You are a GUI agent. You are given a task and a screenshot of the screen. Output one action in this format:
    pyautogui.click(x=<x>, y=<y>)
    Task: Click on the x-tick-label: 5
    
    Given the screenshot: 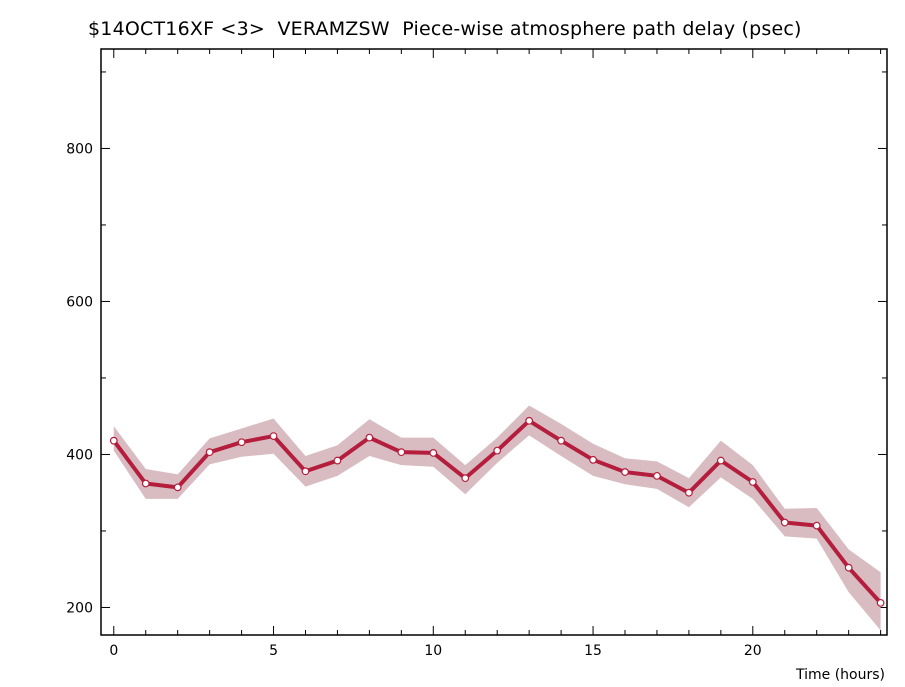 What is the action you would take?
    pyautogui.click(x=273, y=651)
    